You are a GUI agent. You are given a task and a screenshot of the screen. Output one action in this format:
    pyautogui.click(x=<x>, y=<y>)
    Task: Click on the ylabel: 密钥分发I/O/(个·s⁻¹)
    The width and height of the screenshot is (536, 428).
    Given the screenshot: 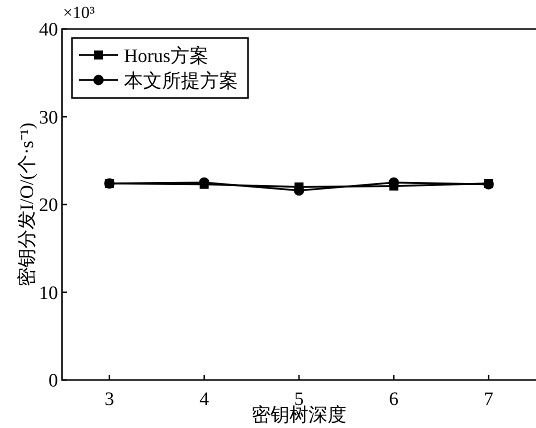 What is the action you would take?
    pyautogui.click(x=27, y=204)
    